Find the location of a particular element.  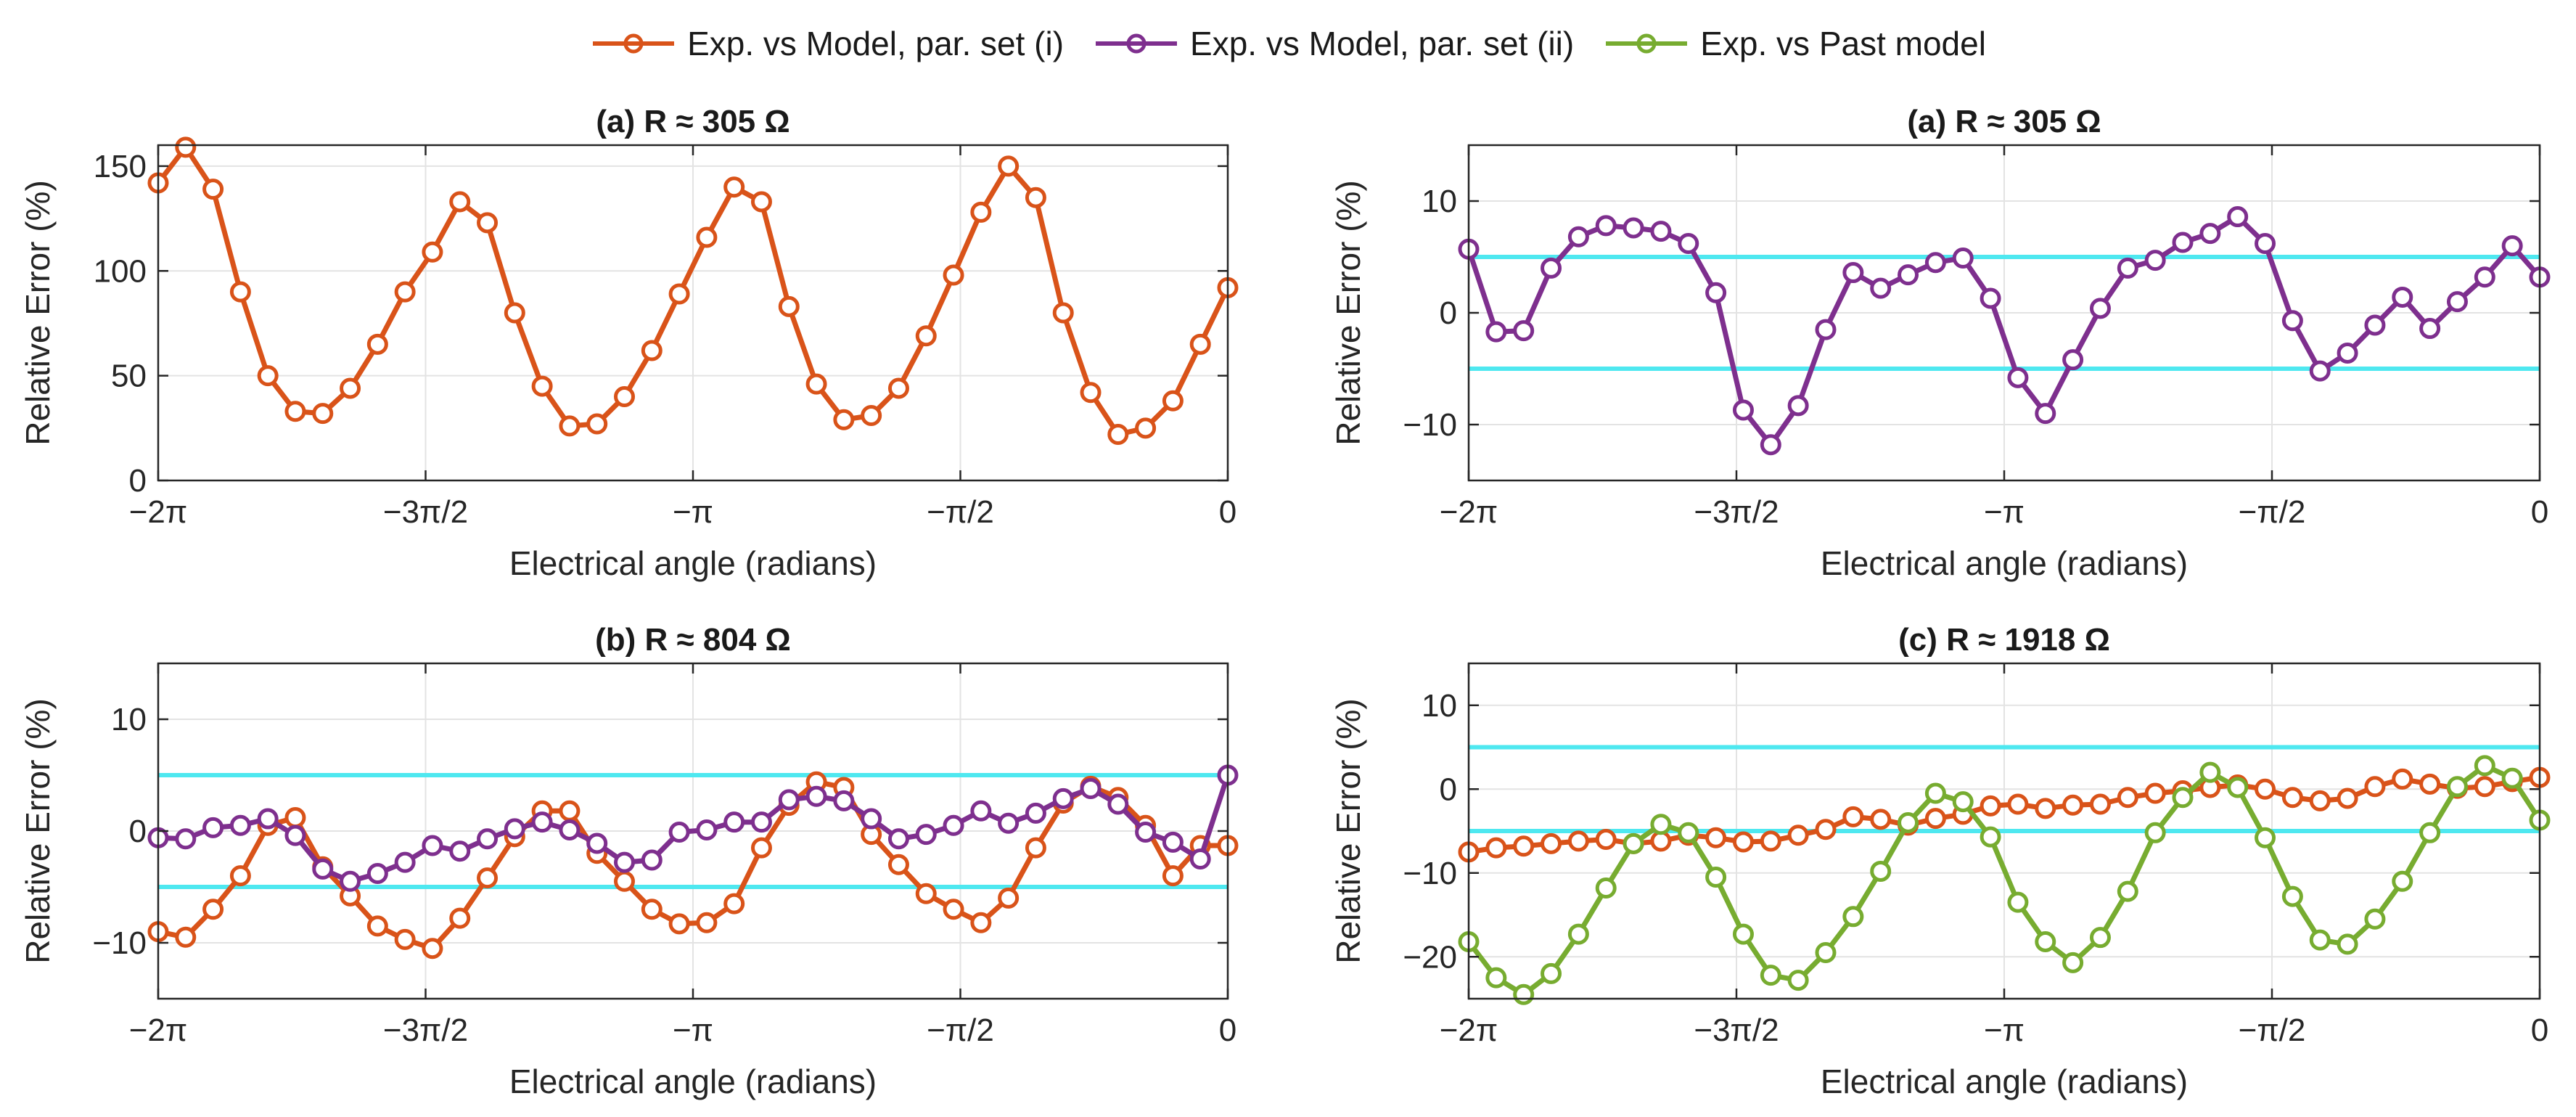

legend-item: Exp. vs Model, par. set (ii) is located at coordinates (1333, 43).